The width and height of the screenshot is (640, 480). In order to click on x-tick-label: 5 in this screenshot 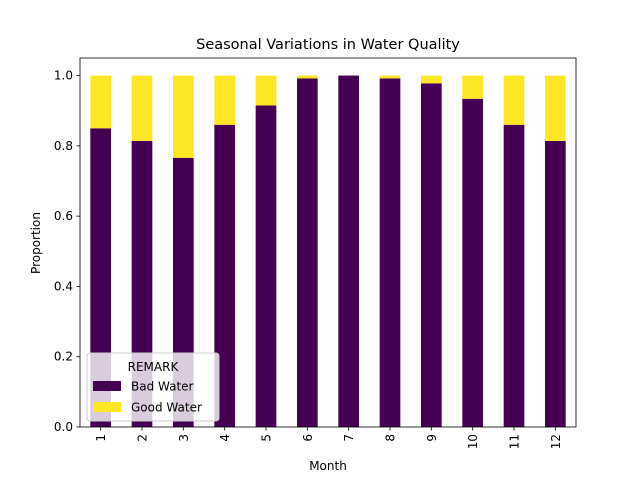, I will do `click(267, 438)`.